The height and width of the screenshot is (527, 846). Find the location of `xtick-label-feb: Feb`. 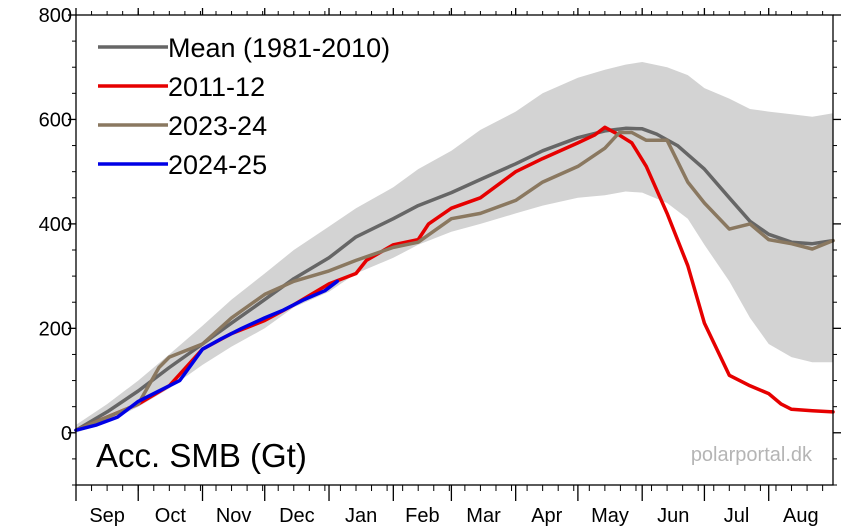

xtick-label-feb: Feb is located at coordinates (422, 516).